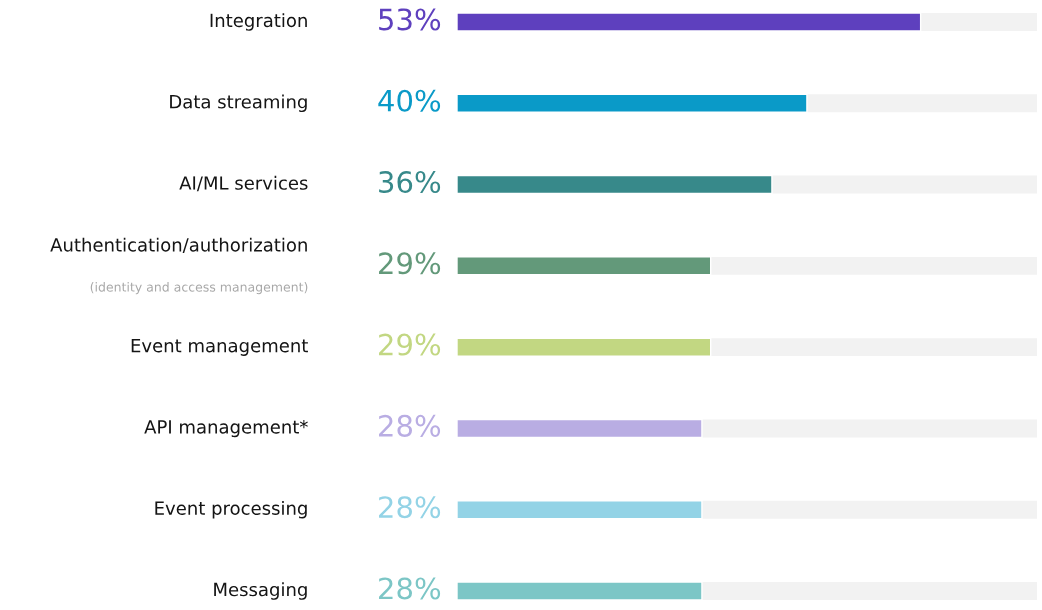  Describe the element at coordinates (260, 591) in the screenshot. I see `y-tick-label: Messaging` at that location.